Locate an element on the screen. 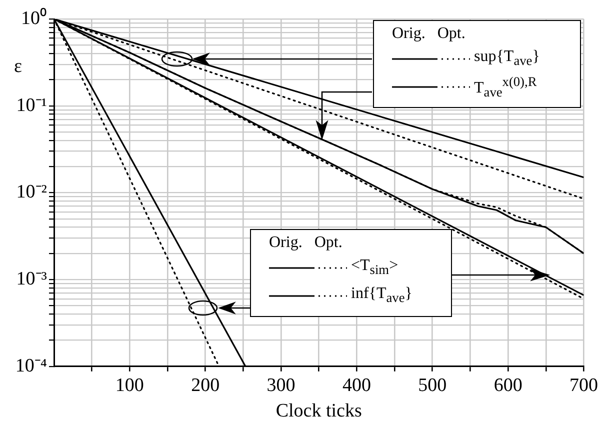 The image size is (601, 423). x-tick-label: 100 is located at coordinates (129, 385).